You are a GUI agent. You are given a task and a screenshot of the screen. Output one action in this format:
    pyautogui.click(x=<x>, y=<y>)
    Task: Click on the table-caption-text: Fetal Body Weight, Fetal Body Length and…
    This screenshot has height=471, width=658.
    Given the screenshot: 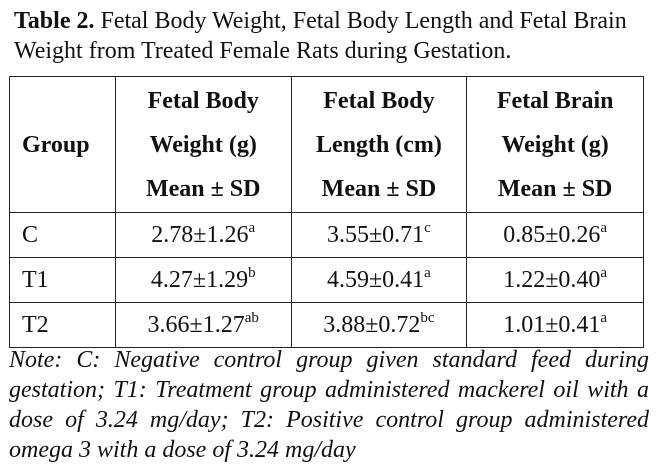 What is the action you would take?
    pyautogui.click(x=320, y=36)
    